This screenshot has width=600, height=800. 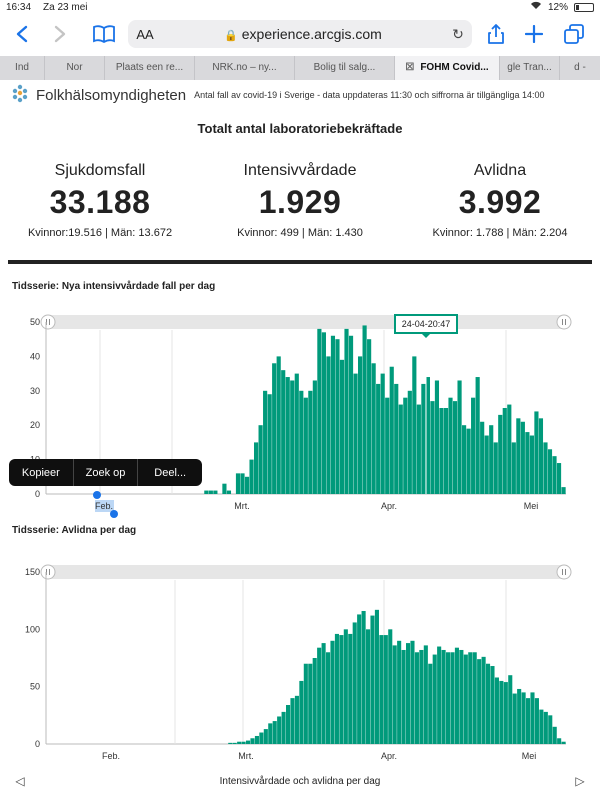 I want to click on new-tab-icon, so click(x=534, y=34).